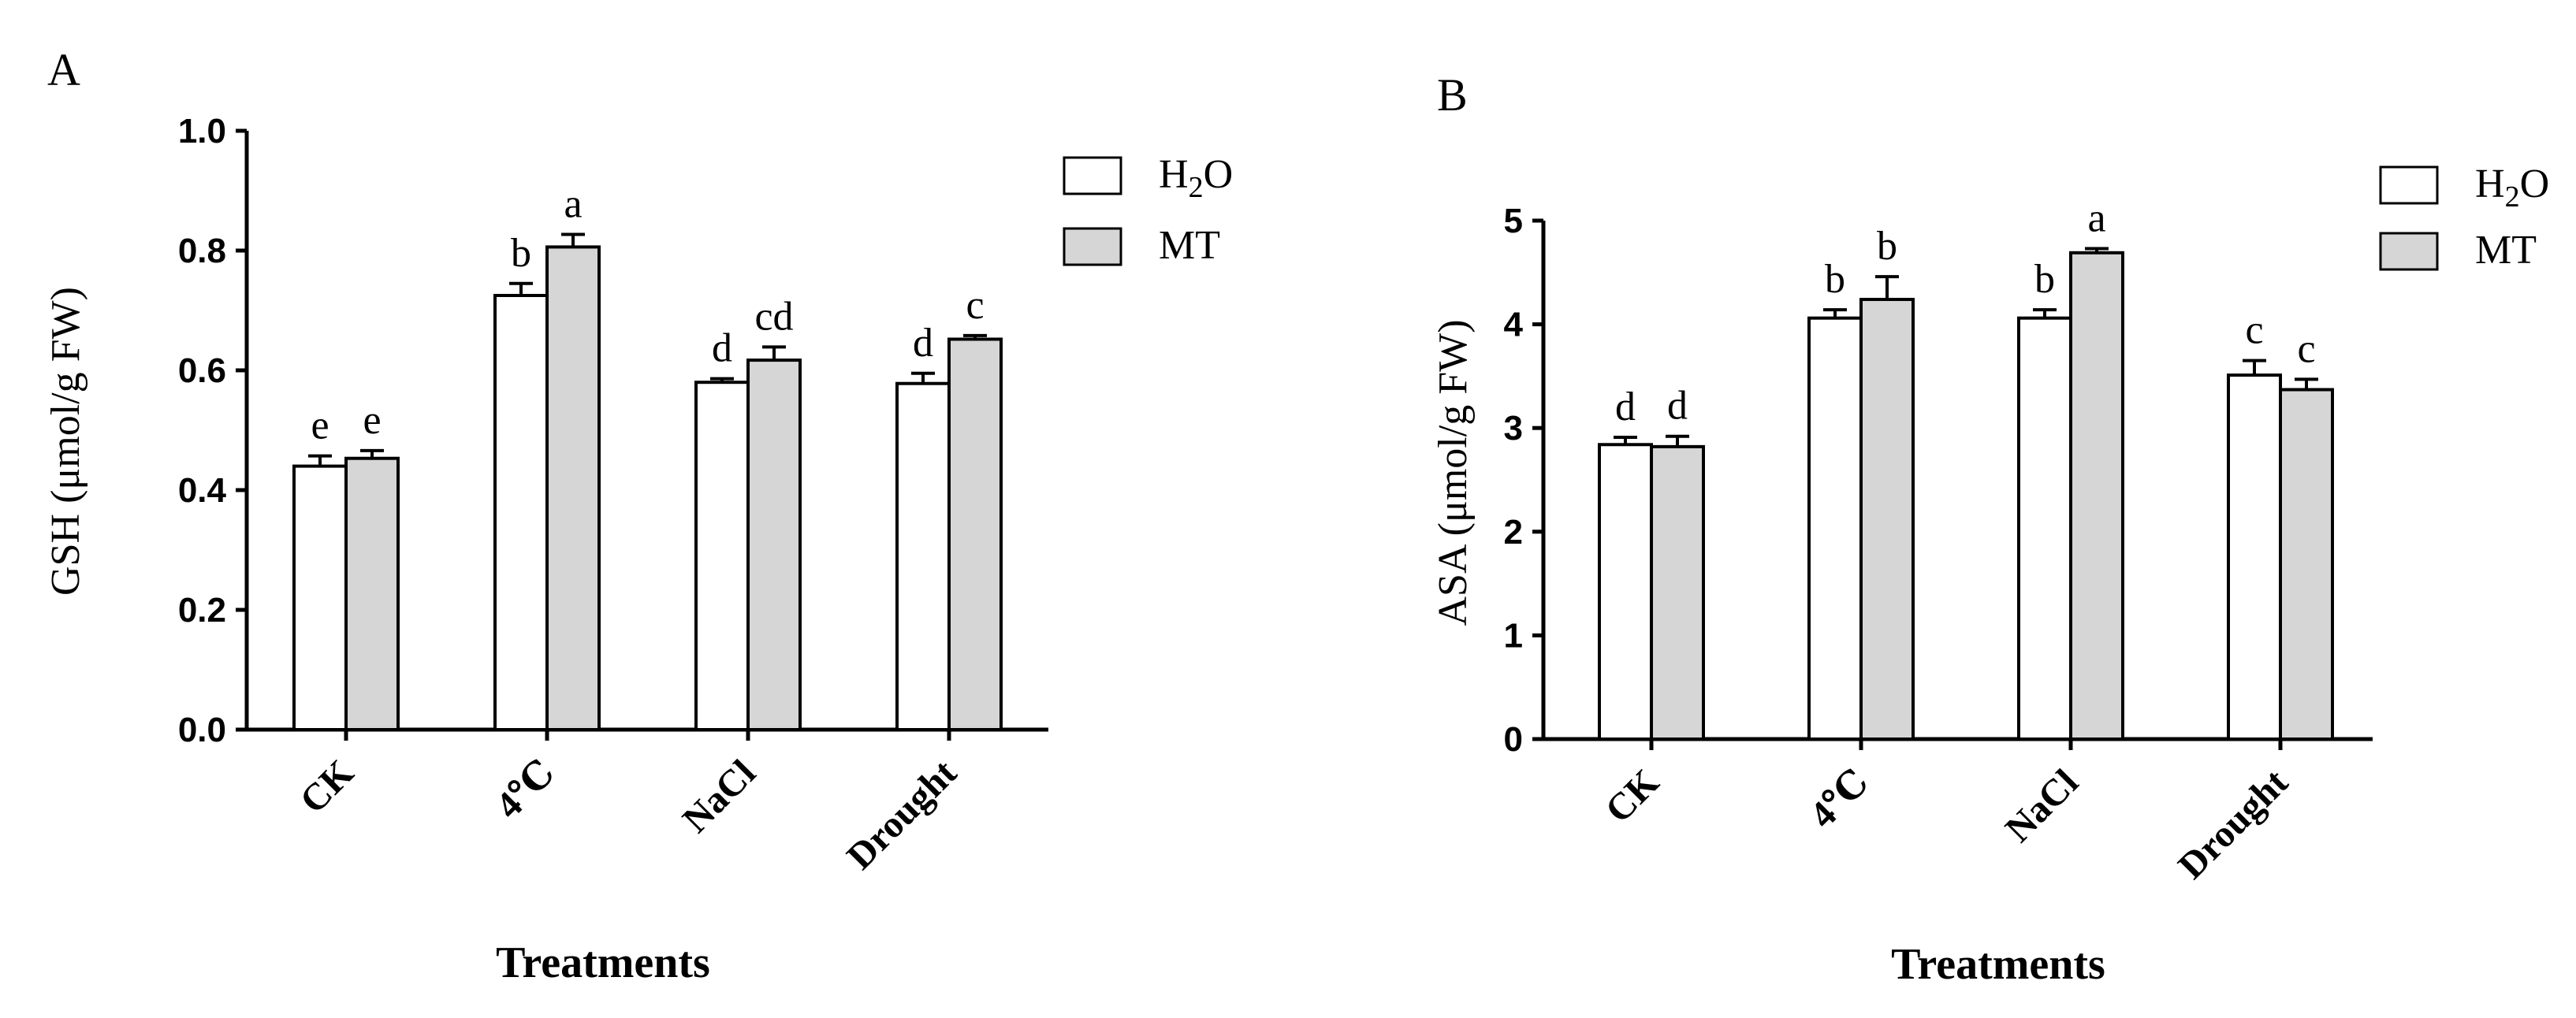 Image resolution: width=2576 pixels, height=1018 pixels. Describe the element at coordinates (773, 316) in the screenshot. I see `significance-letter: cd` at that location.